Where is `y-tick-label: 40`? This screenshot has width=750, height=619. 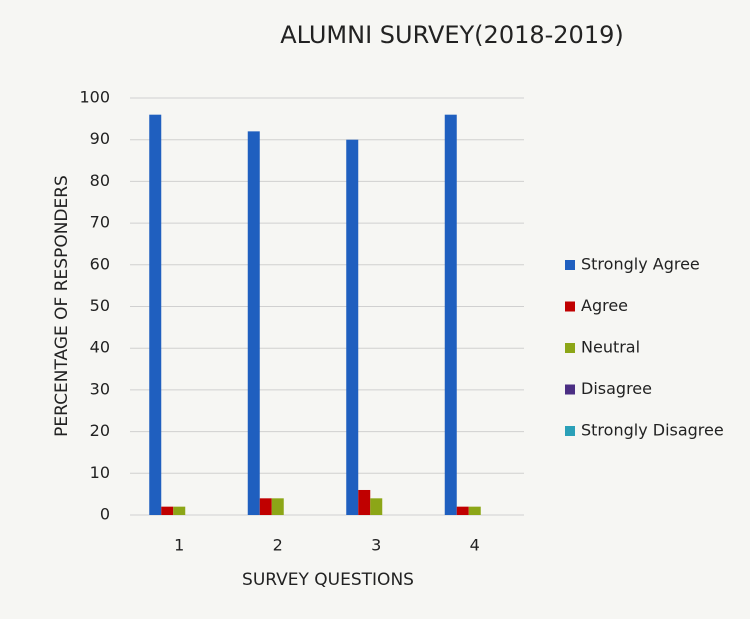 y-tick-label: 40 is located at coordinates (100, 347).